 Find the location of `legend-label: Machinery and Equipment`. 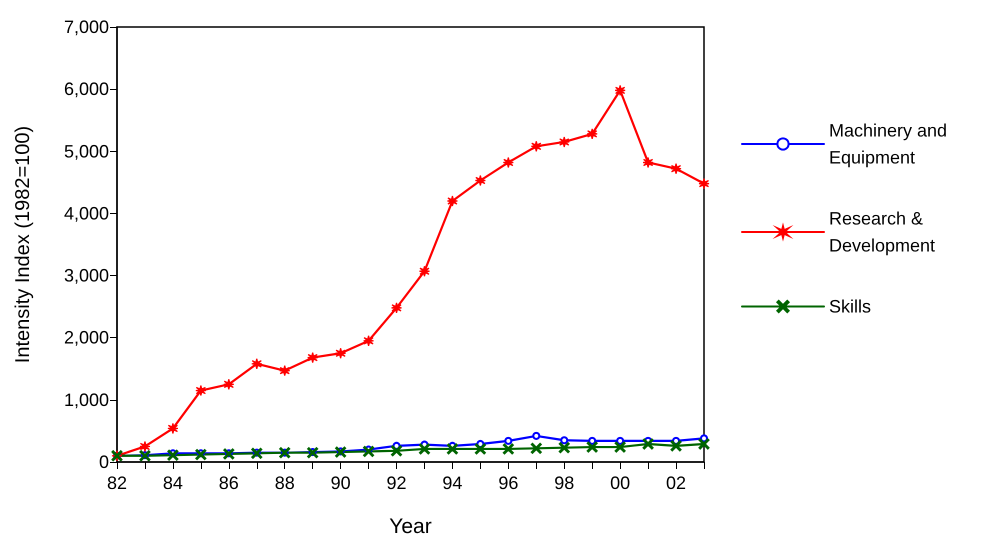

legend-label: Machinery and Equipment is located at coordinates (890, 144).